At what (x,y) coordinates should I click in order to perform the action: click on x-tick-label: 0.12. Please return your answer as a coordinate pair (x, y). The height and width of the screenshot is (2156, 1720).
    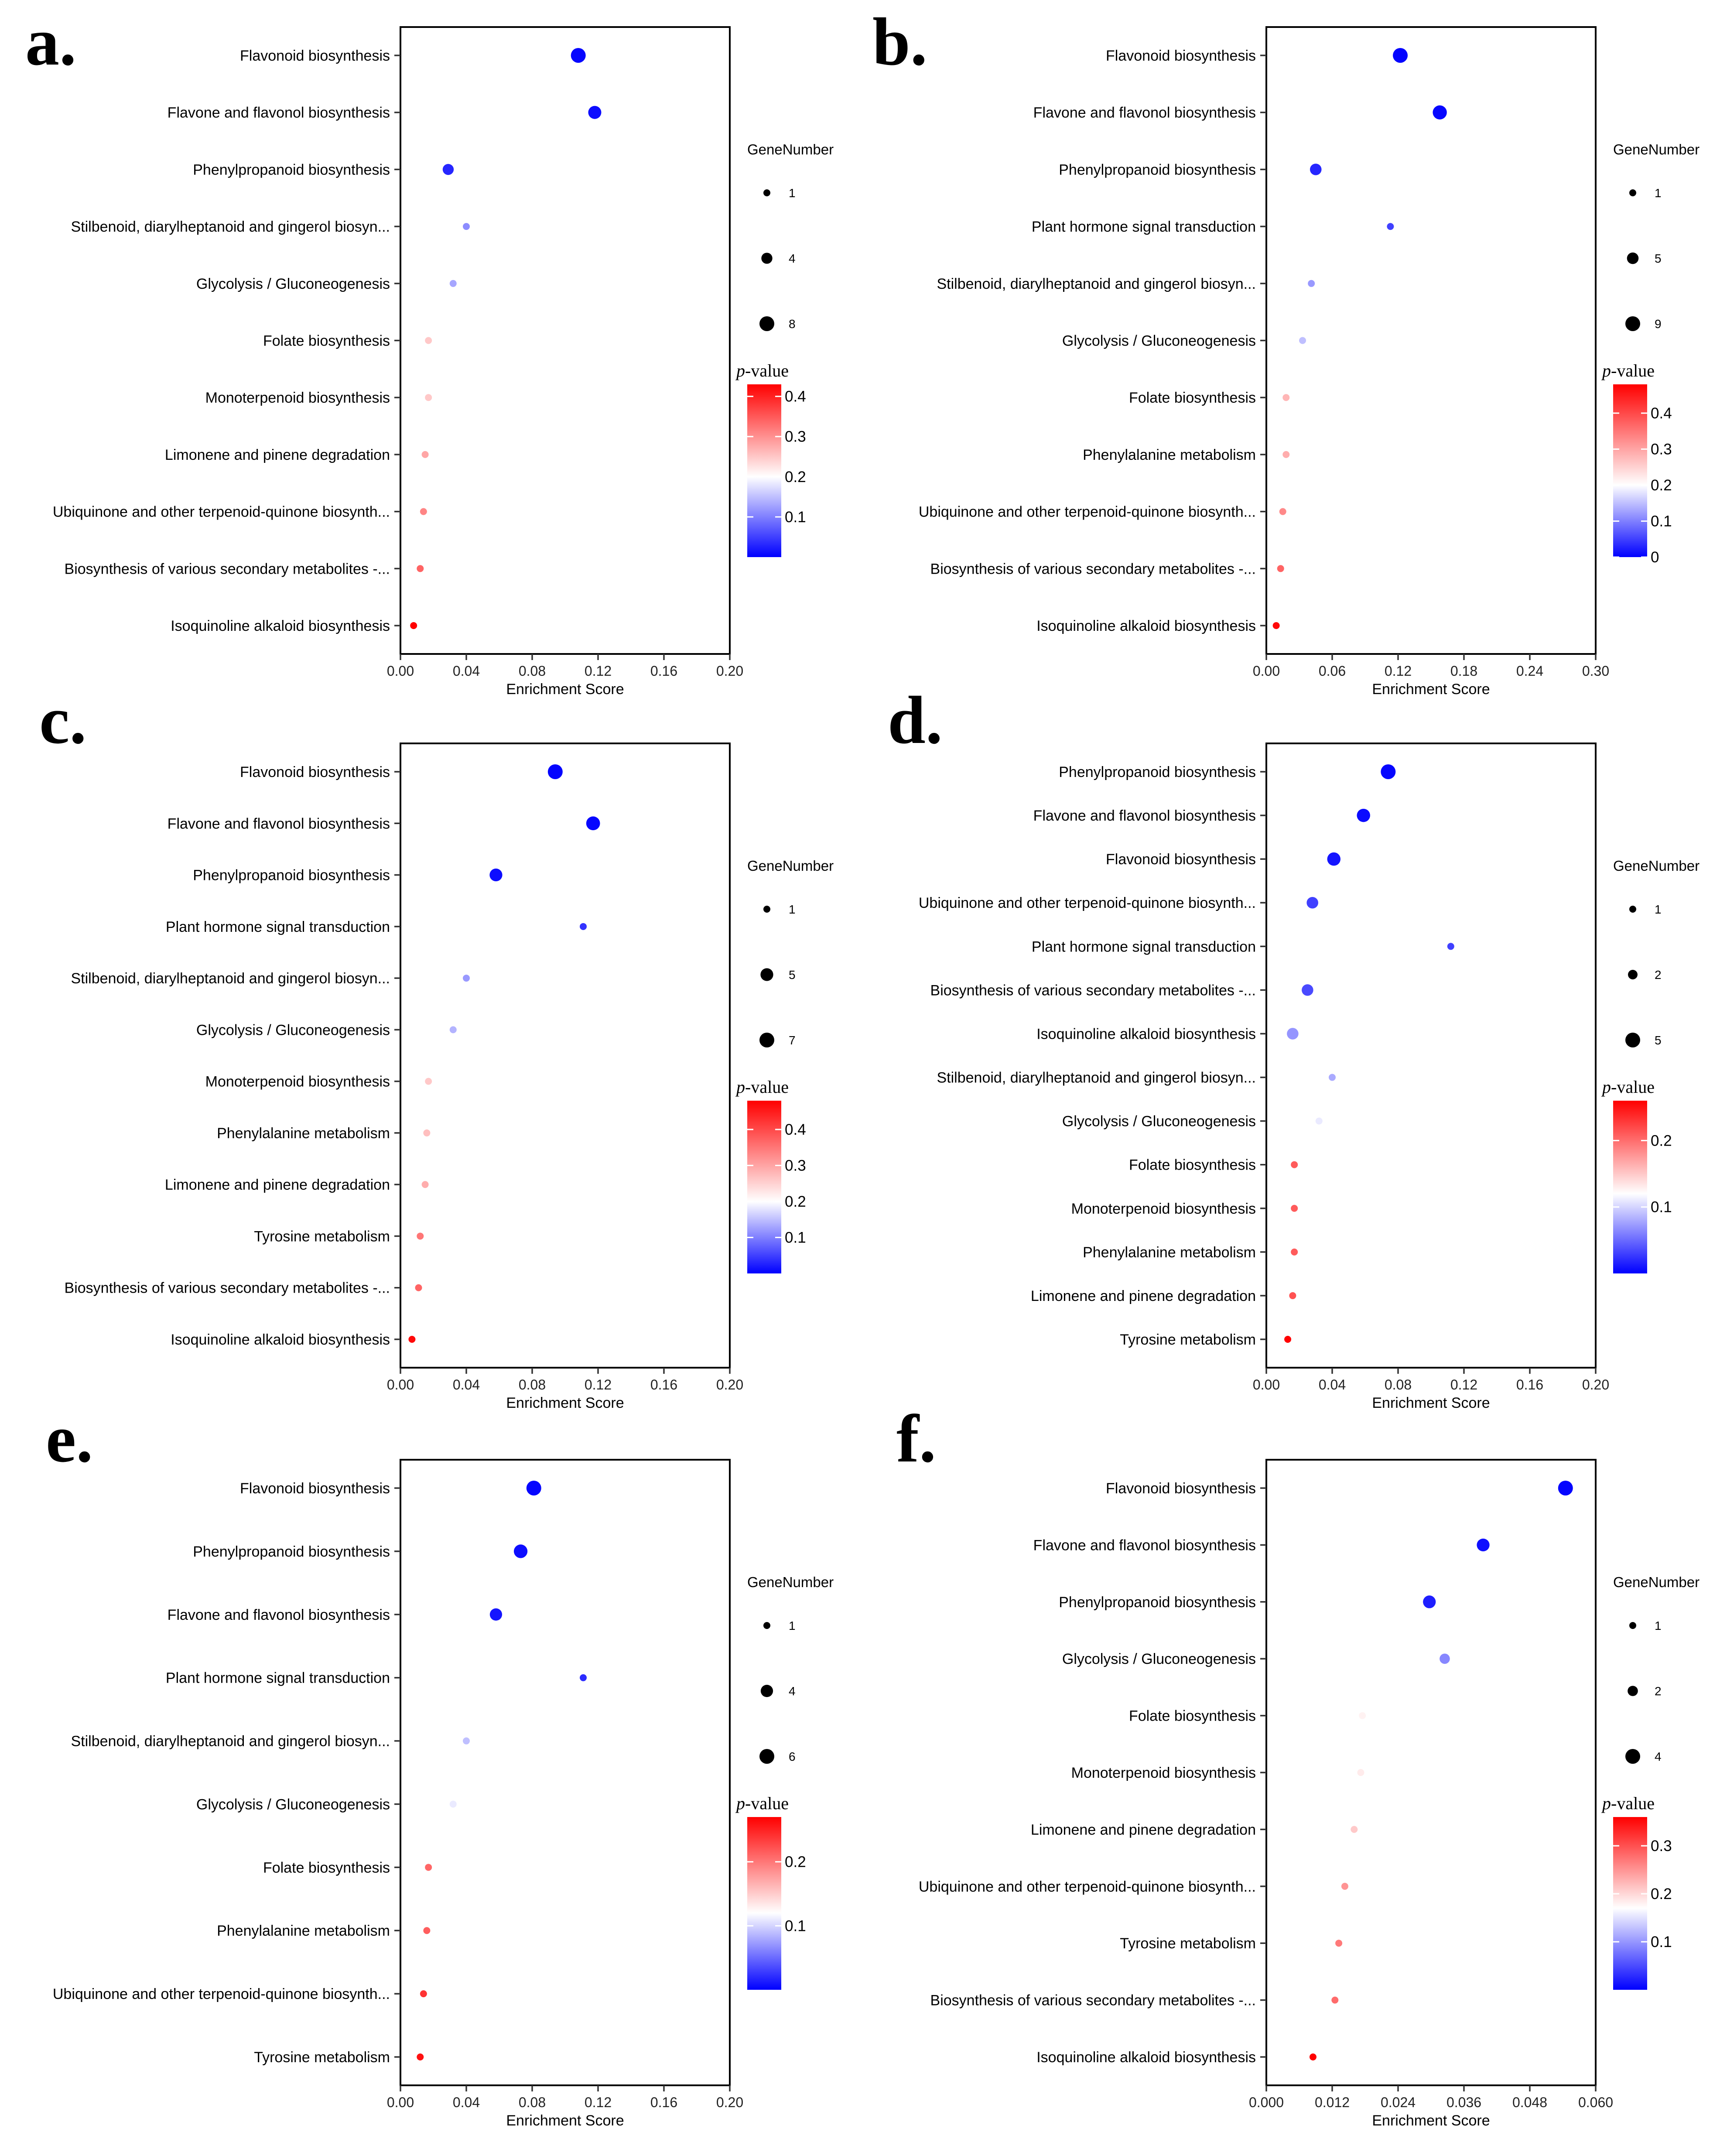
    Looking at the image, I should click on (598, 671).